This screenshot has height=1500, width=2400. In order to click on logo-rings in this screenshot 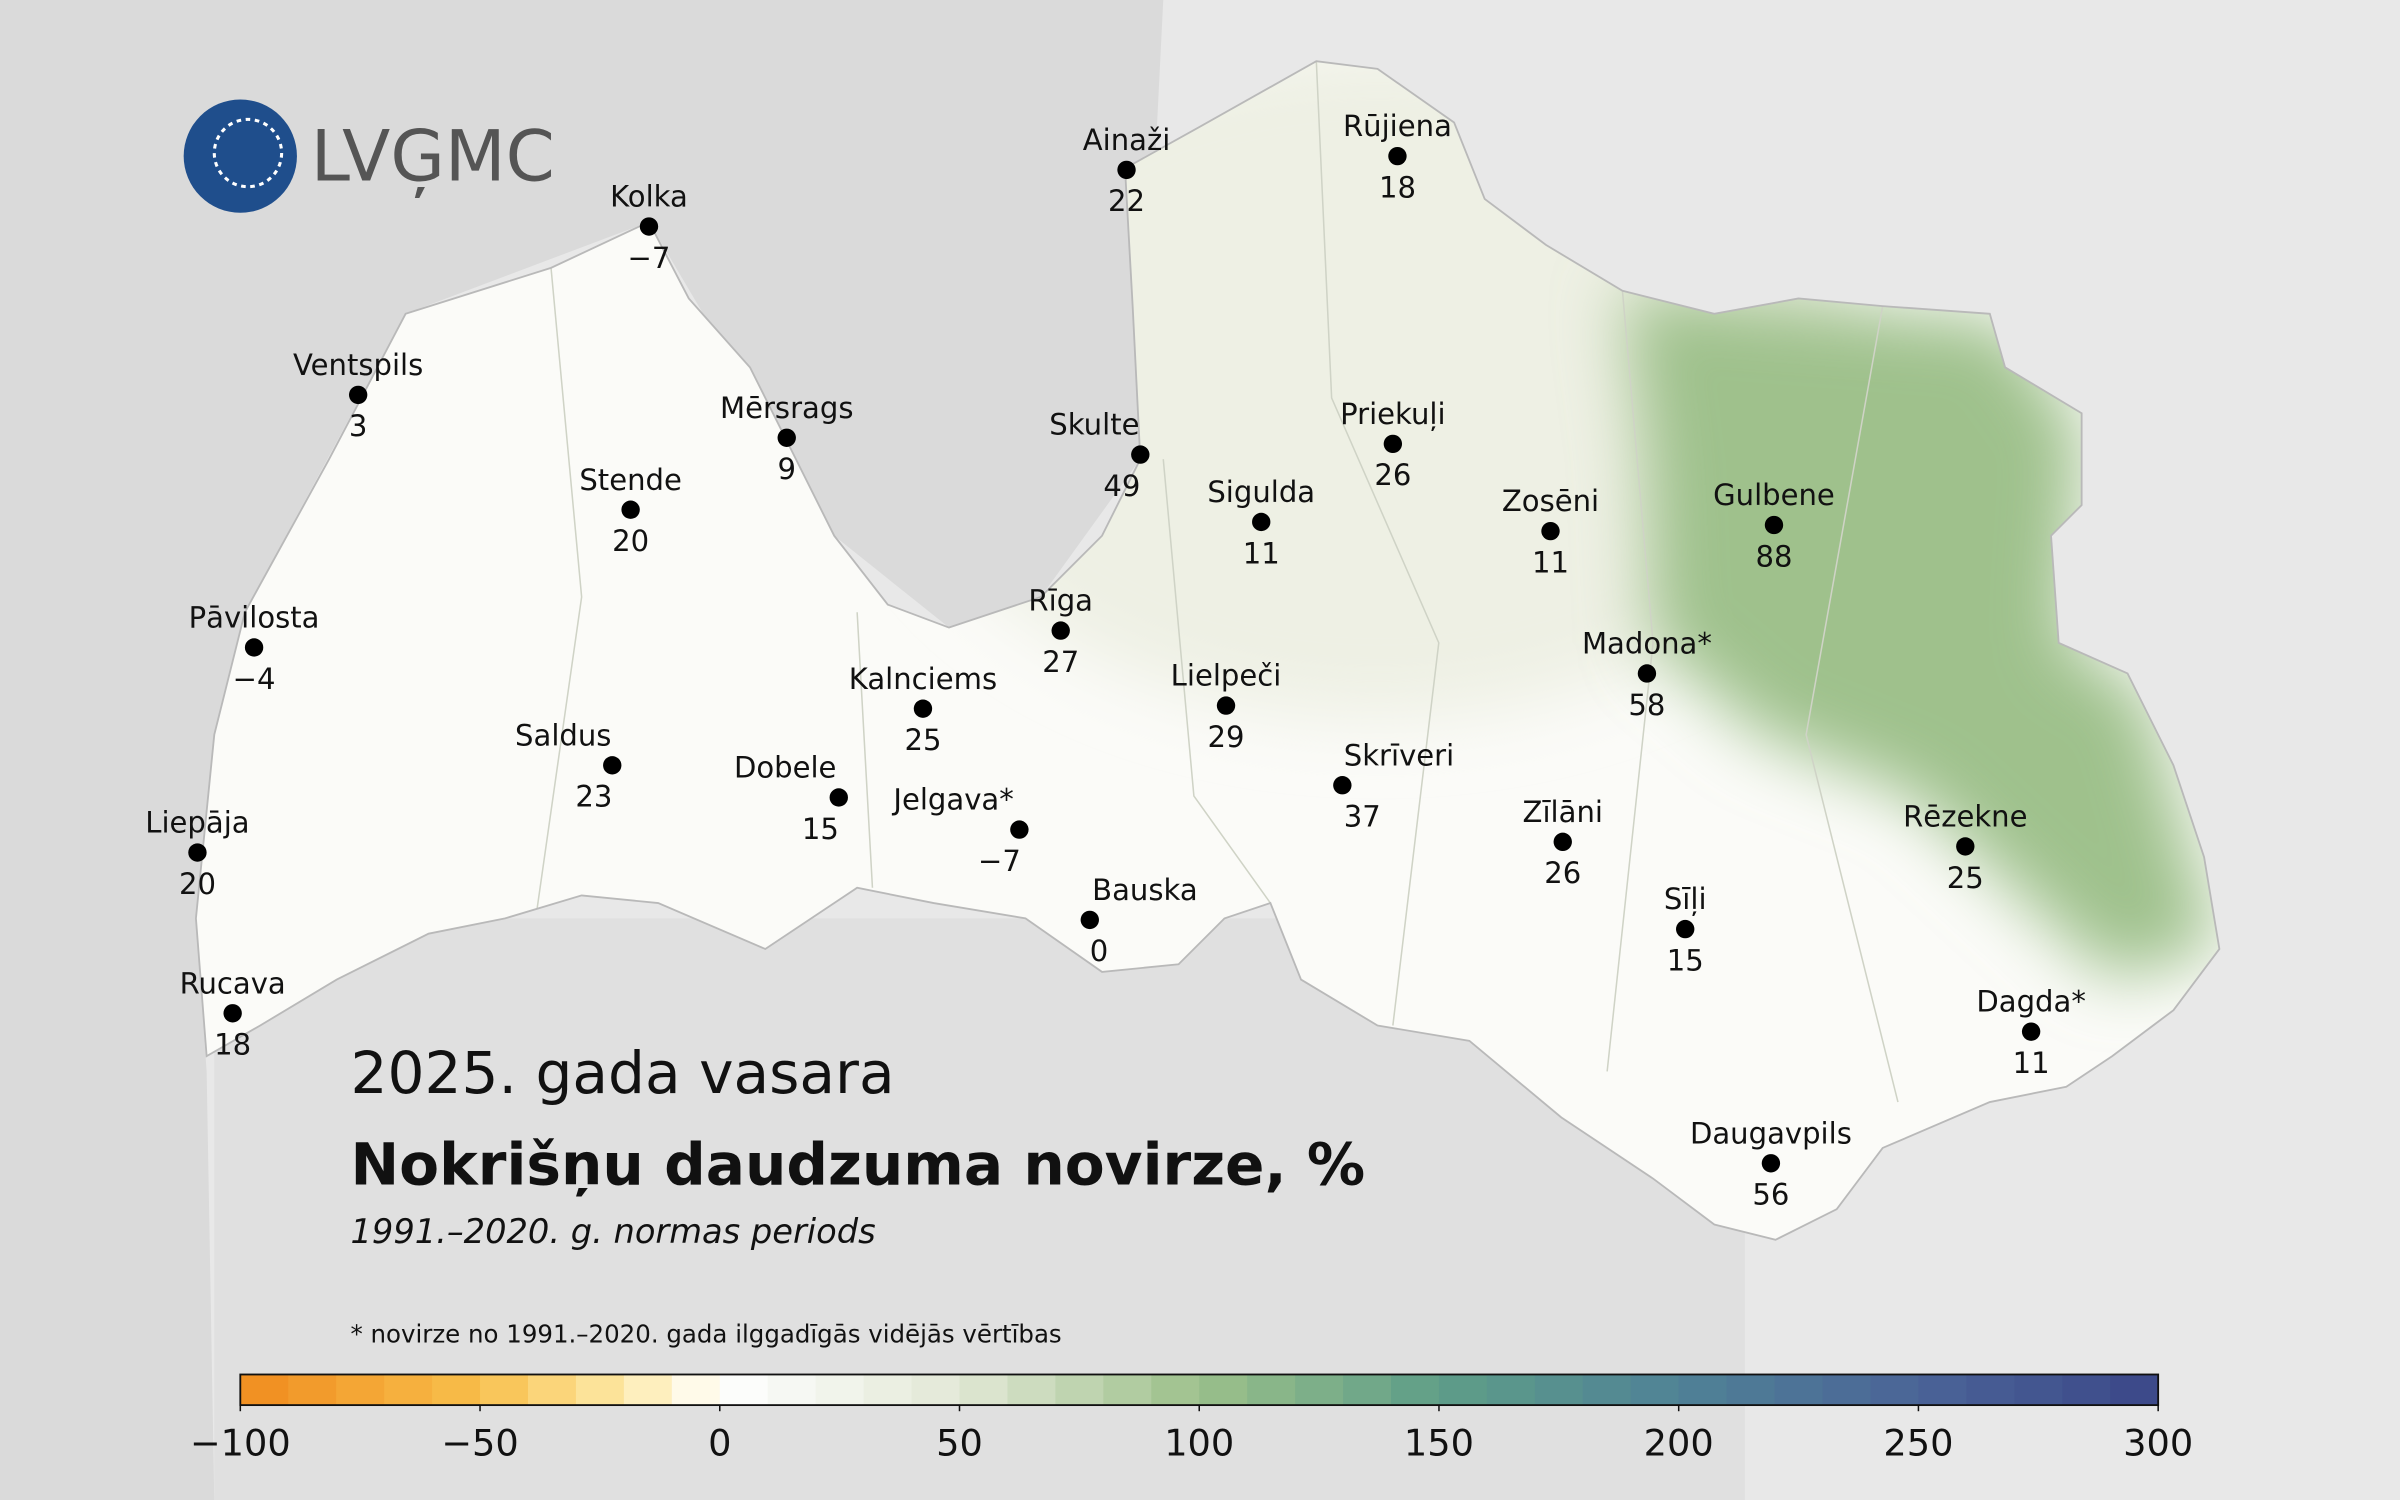, I will do `click(248, 153)`.